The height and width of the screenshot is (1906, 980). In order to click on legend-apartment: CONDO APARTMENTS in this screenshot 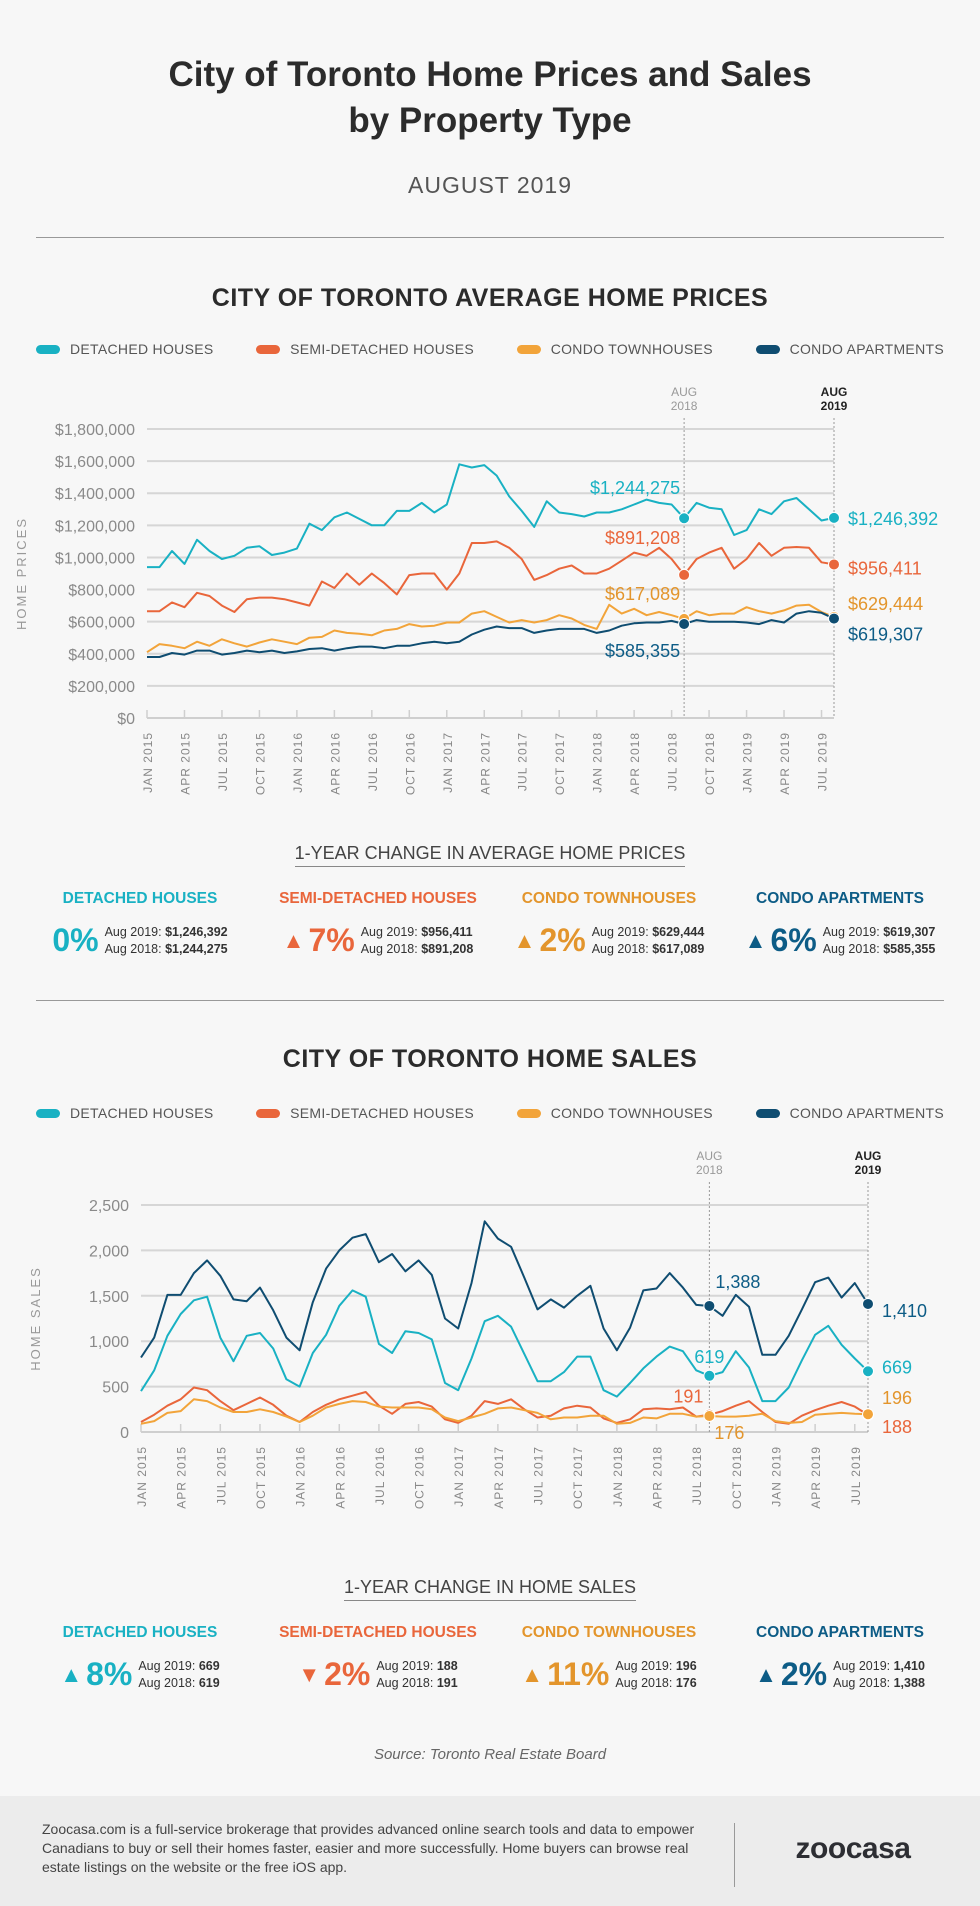, I will do `click(849, 349)`.